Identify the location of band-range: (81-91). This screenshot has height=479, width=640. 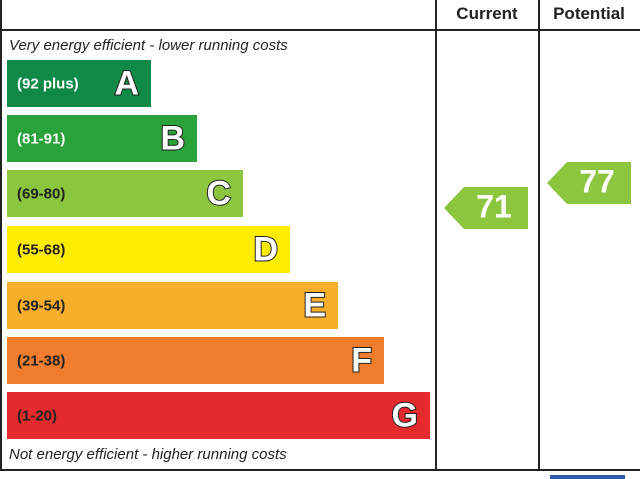
(41, 138).